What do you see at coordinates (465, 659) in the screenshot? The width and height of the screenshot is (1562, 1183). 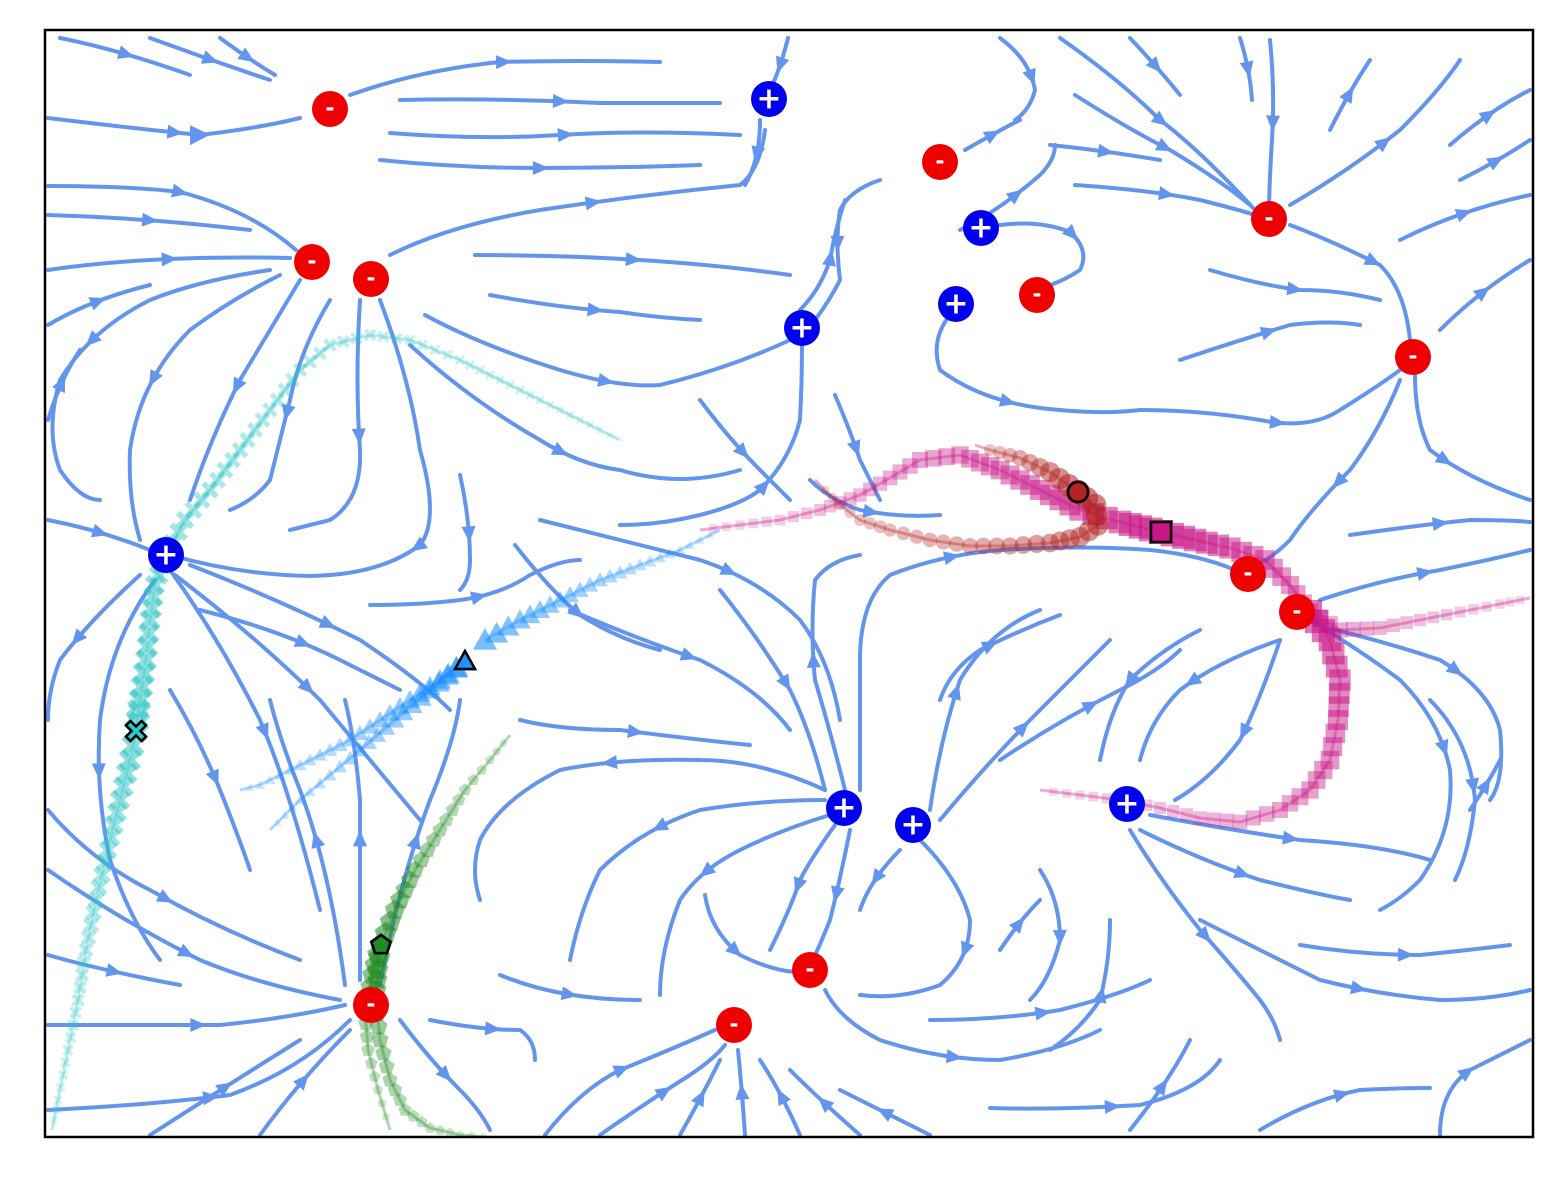 I see `trajectory-start-marker` at bounding box center [465, 659].